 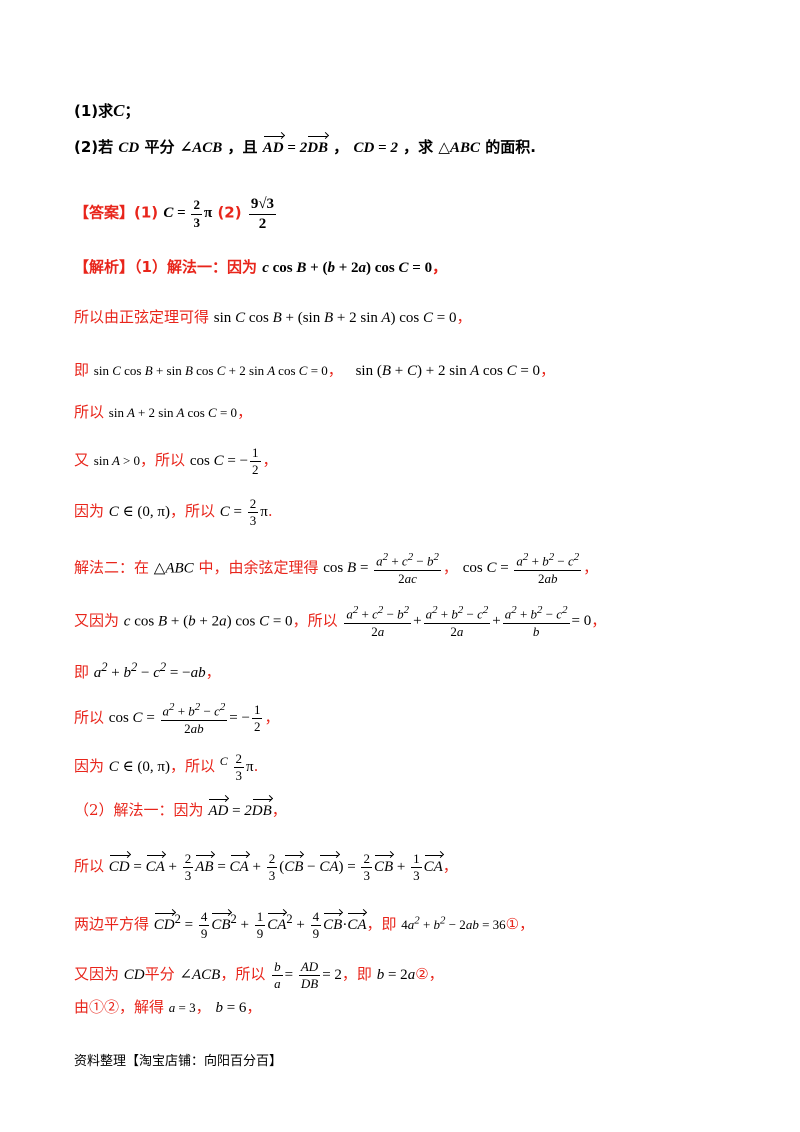 What do you see at coordinates (510, 147) in the screenshot?
I see `question-2-area: 的面积.` at bounding box center [510, 147].